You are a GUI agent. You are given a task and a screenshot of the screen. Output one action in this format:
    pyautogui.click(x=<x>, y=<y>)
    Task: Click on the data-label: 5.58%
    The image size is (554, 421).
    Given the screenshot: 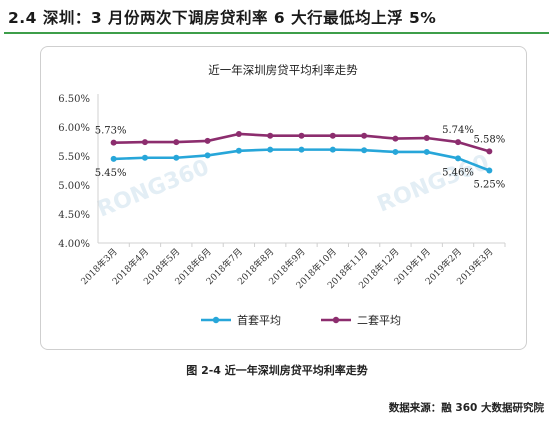 What is the action you would take?
    pyautogui.click(x=489, y=139)
    